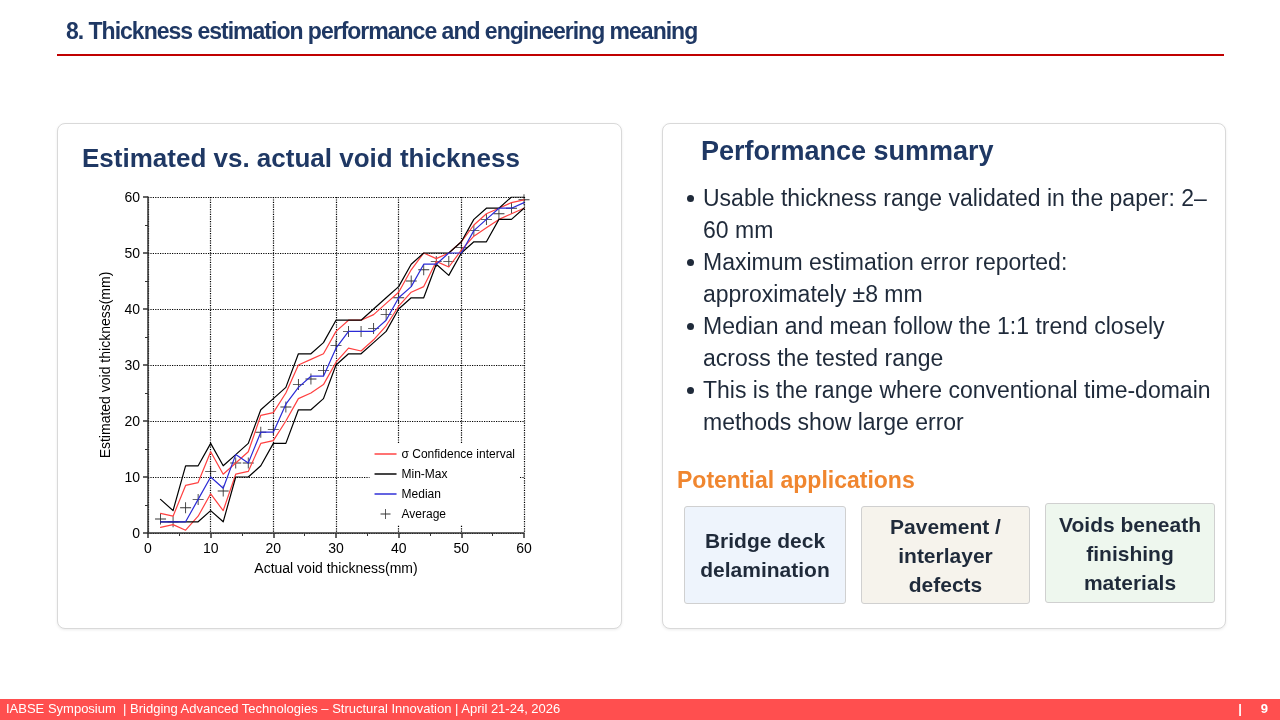  What do you see at coordinates (398, 548) in the screenshot?
I see `x-tick-label: 40` at bounding box center [398, 548].